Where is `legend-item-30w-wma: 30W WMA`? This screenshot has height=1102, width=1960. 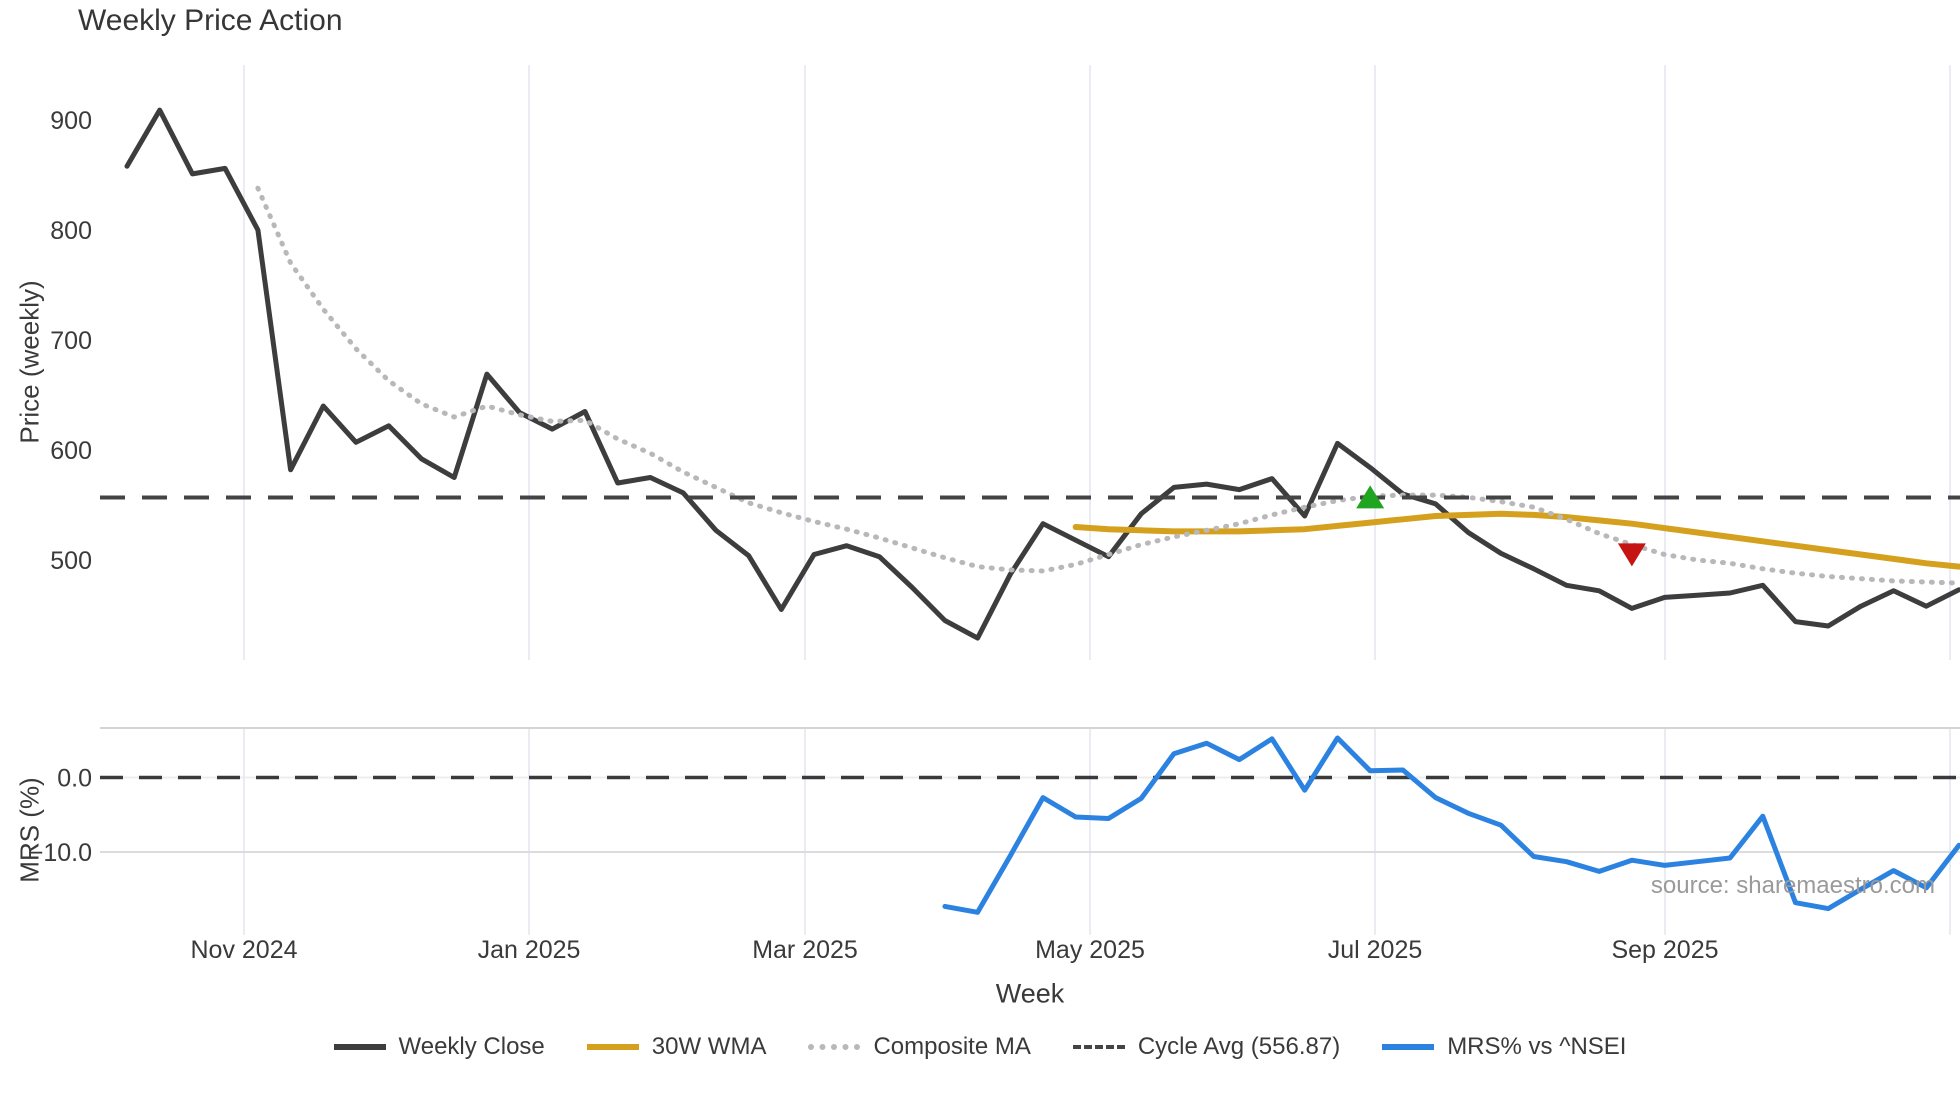 legend-item-30w-wma: 30W WMA is located at coordinates (676, 1047).